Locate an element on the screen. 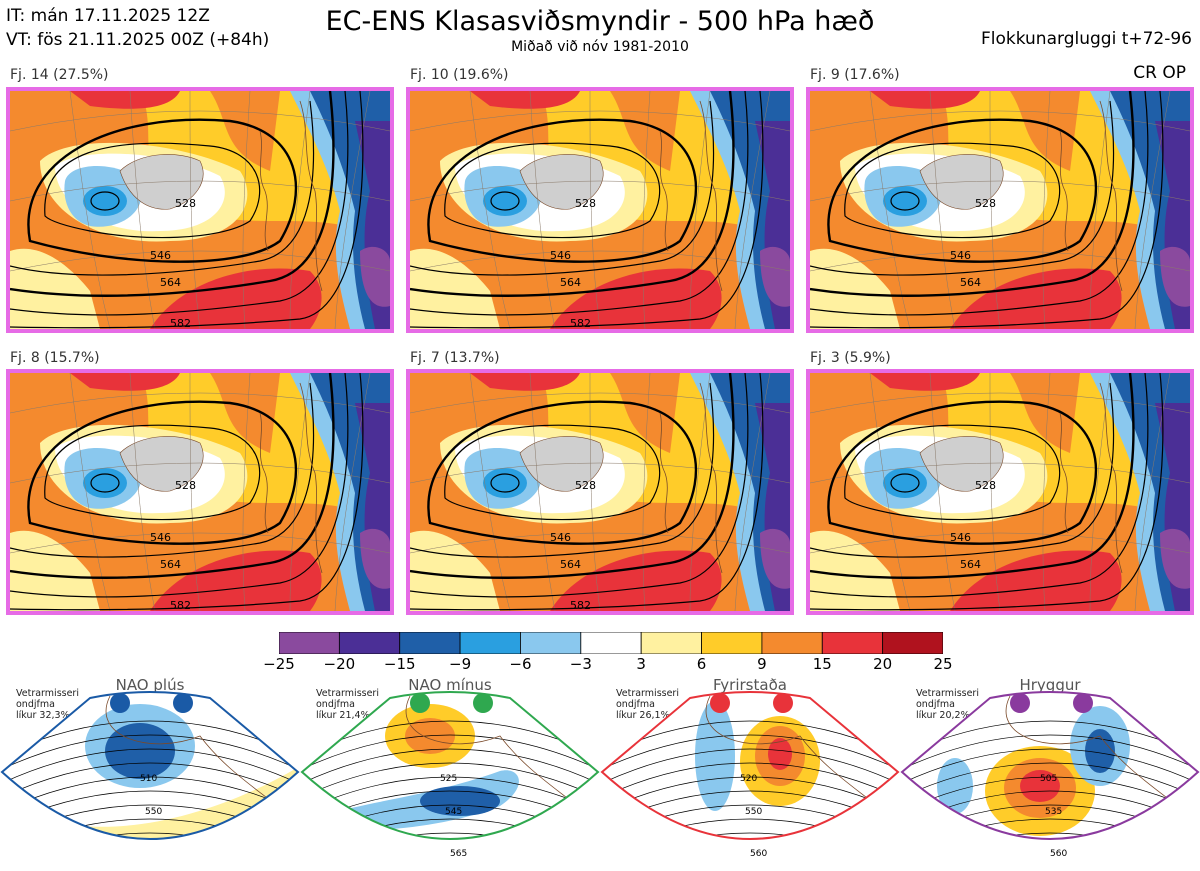  regime-note-line: líkur 26,1% is located at coordinates (643, 715).